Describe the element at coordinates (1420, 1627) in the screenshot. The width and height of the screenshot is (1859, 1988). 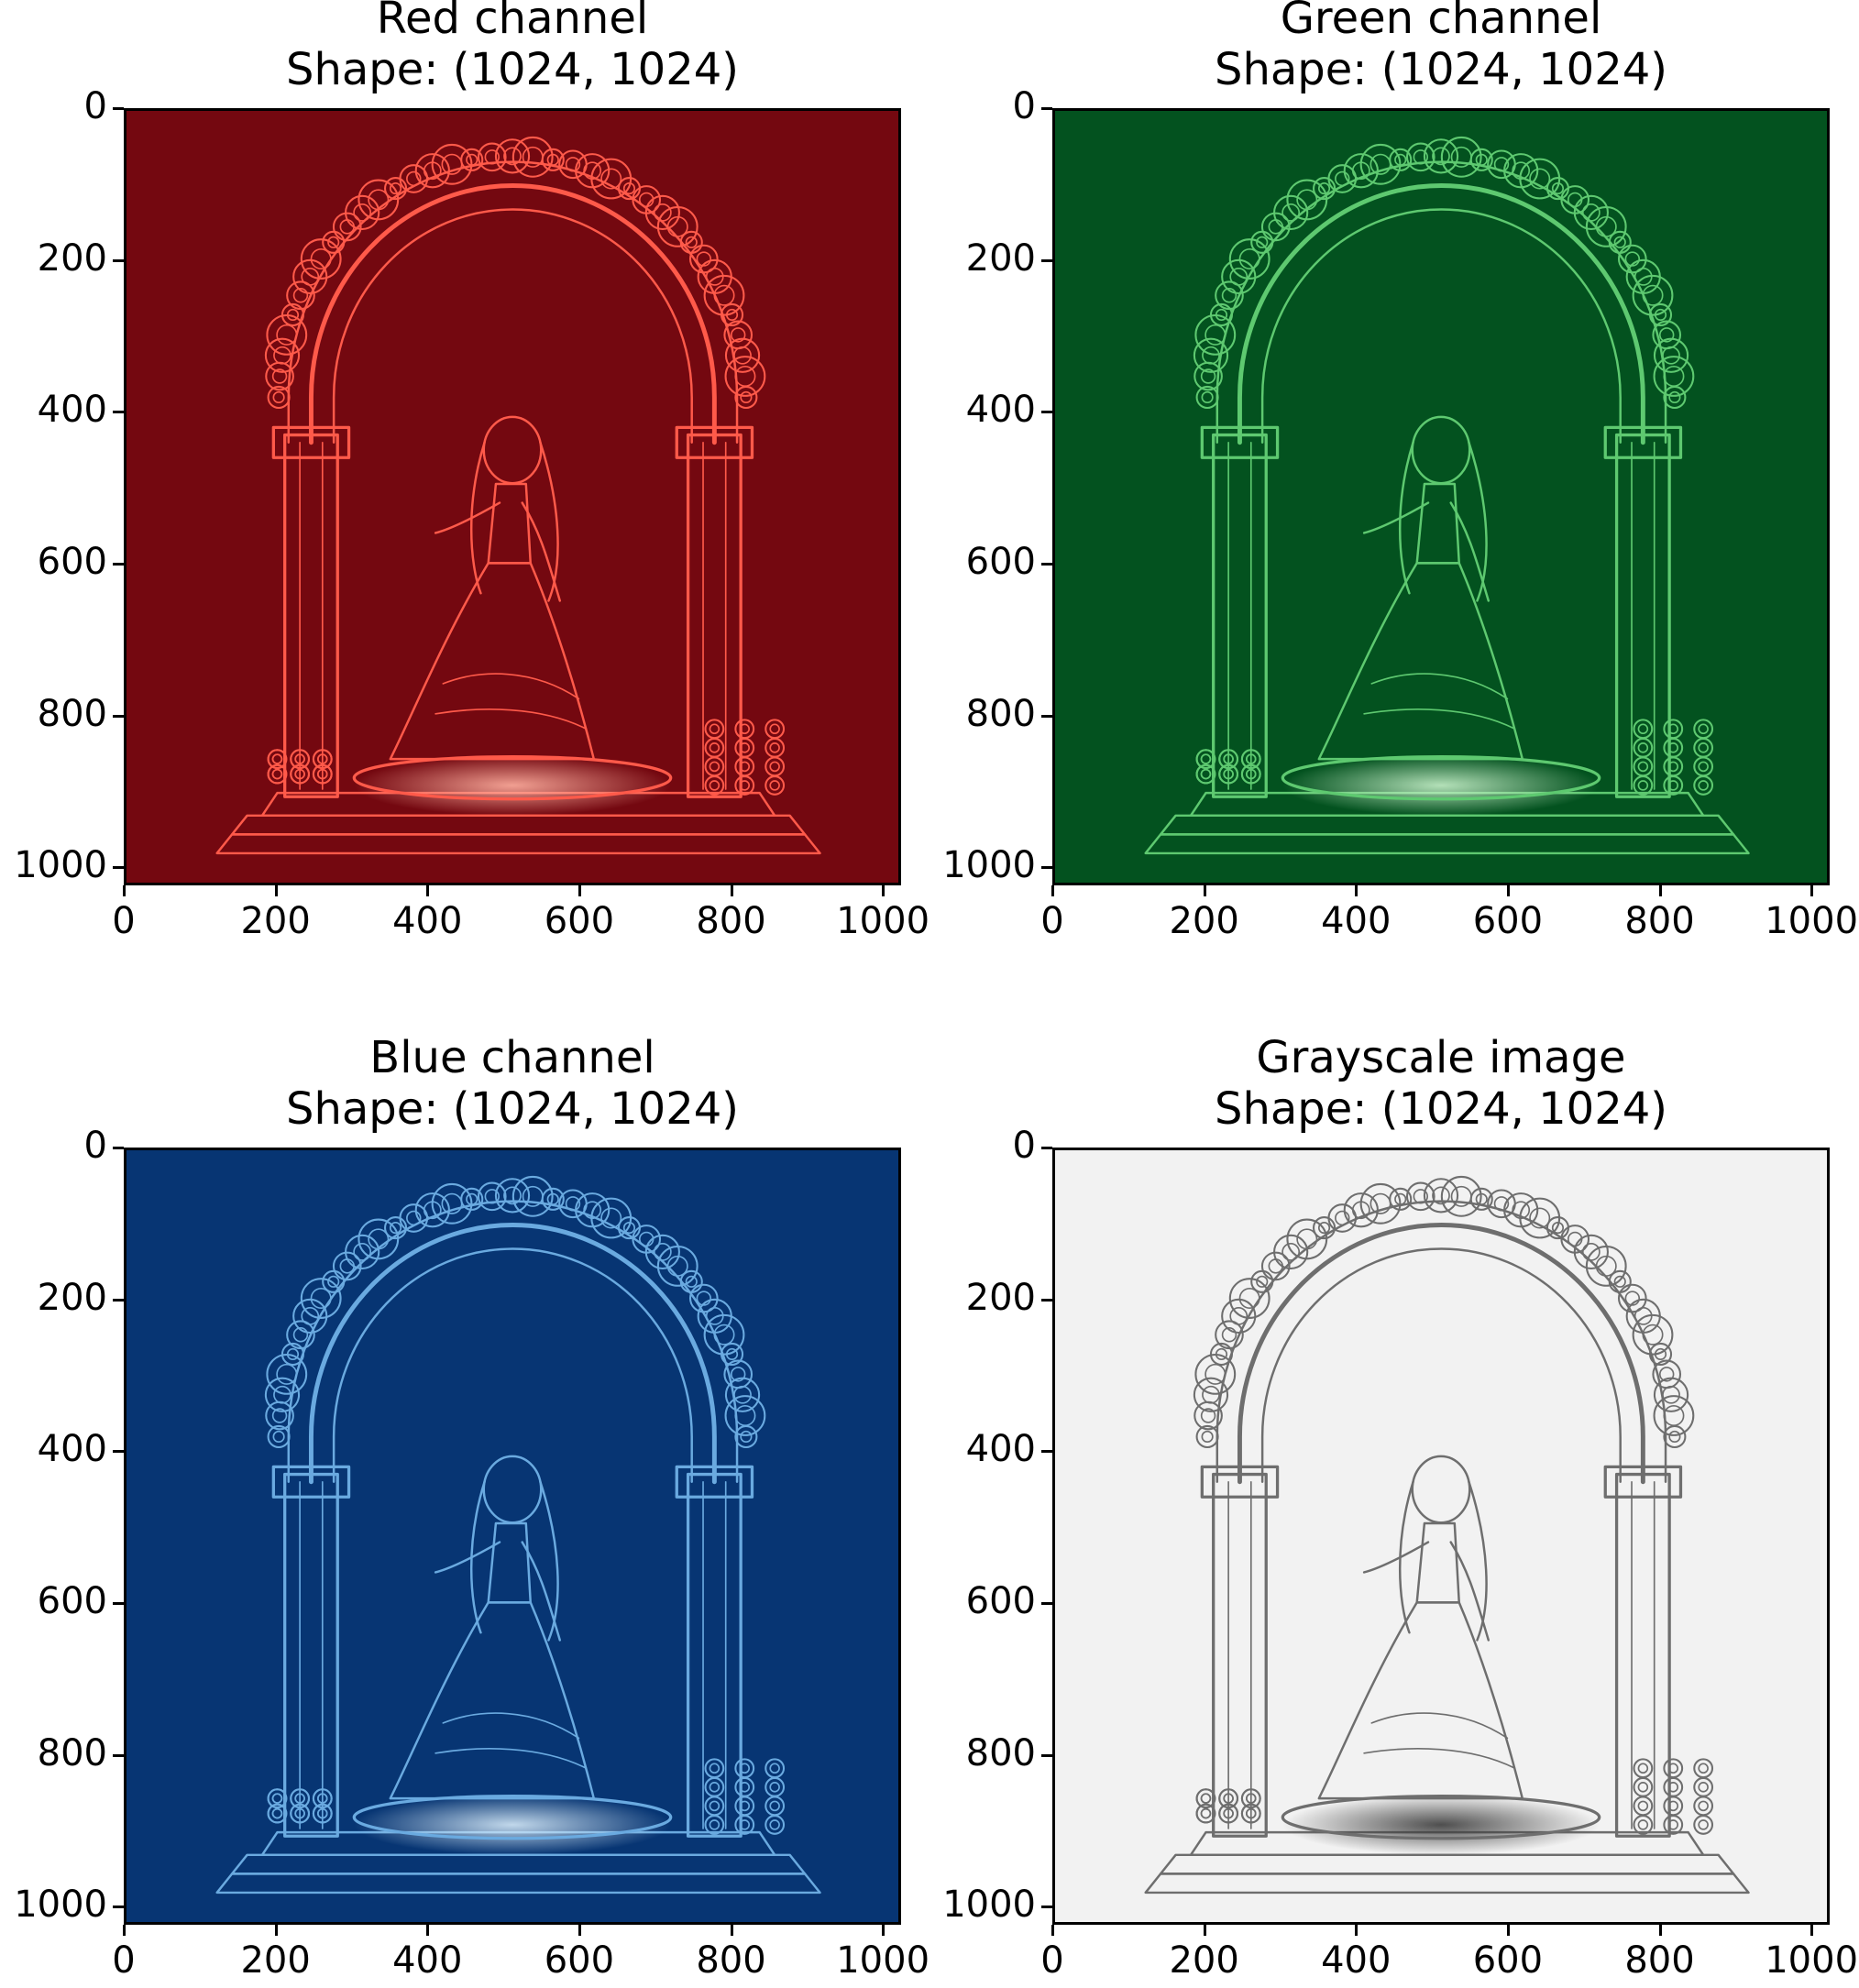
I see `figure-character` at that location.